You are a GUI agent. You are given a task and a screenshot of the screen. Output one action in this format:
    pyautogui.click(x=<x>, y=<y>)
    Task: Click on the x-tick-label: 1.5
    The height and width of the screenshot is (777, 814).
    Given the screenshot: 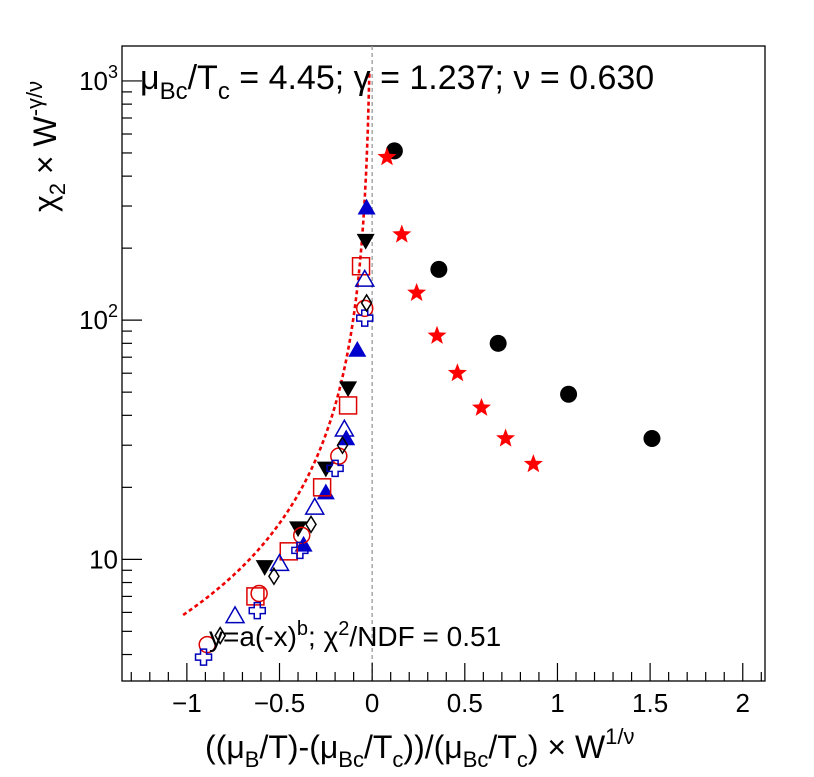 What is the action you would take?
    pyautogui.click(x=650, y=703)
    